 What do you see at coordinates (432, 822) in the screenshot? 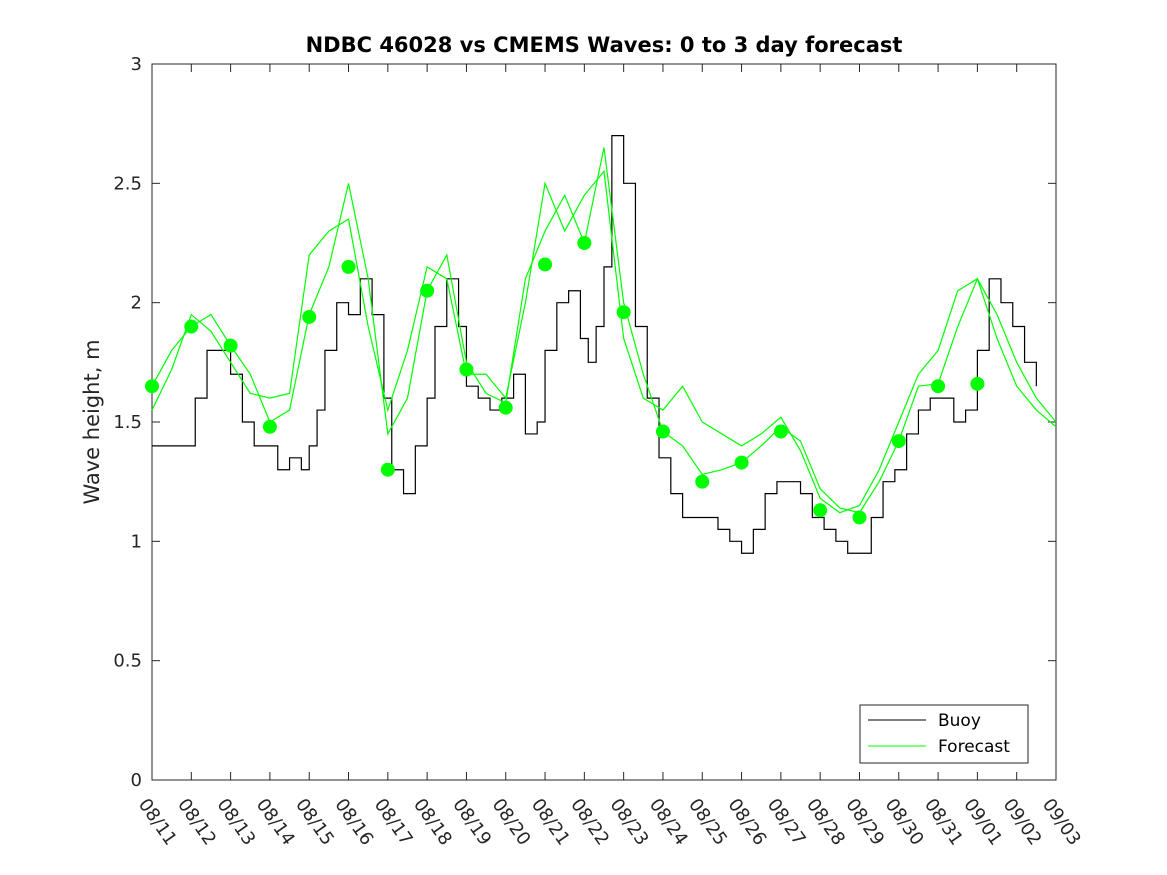
I see `x-tick-label: 08/18` at bounding box center [432, 822].